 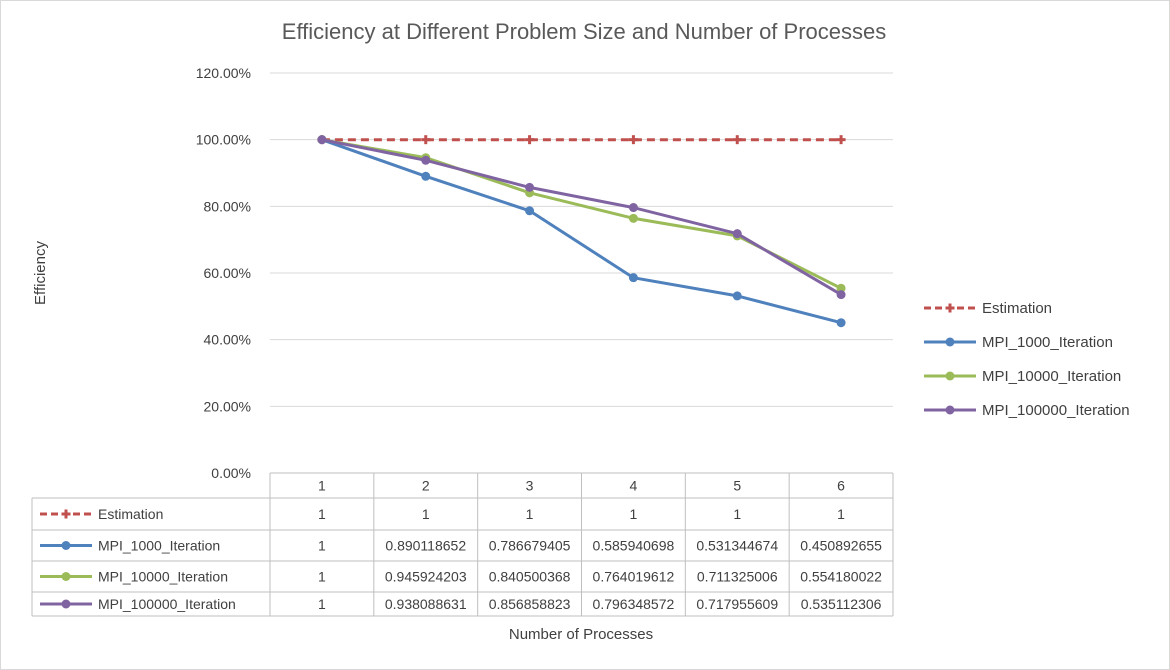 I want to click on table-series-name: MPI_100000_Iteration, so click(x=167, y=604).